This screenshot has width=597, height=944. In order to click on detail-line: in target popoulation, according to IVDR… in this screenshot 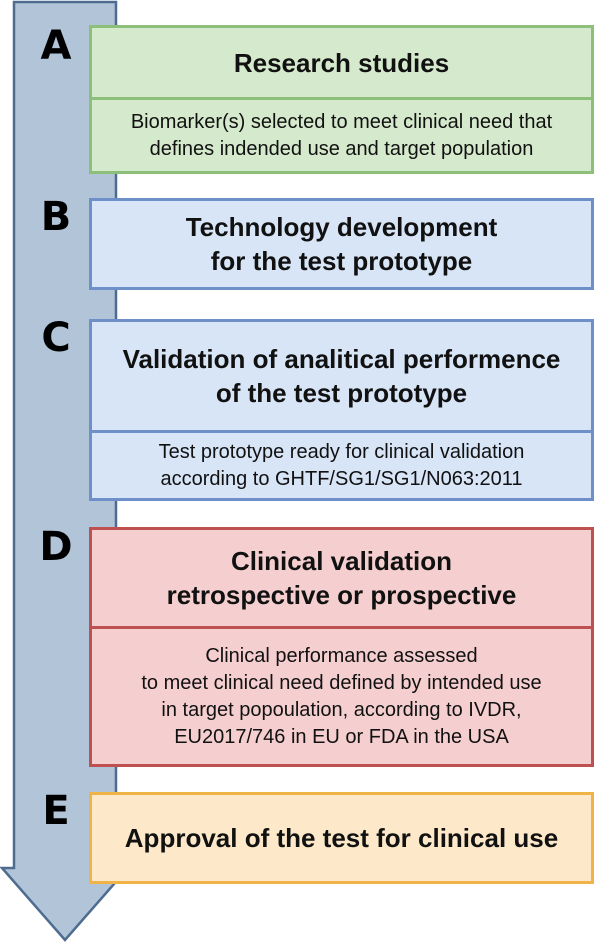, I will do `click(341, 709)`.